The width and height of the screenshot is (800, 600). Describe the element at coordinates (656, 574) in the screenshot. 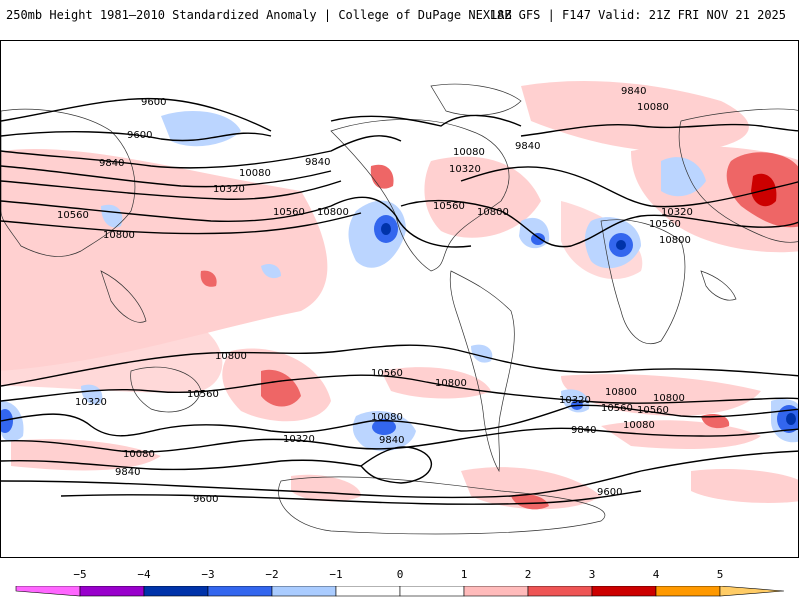

I see `colorbar-tick-label: 4` at that location.